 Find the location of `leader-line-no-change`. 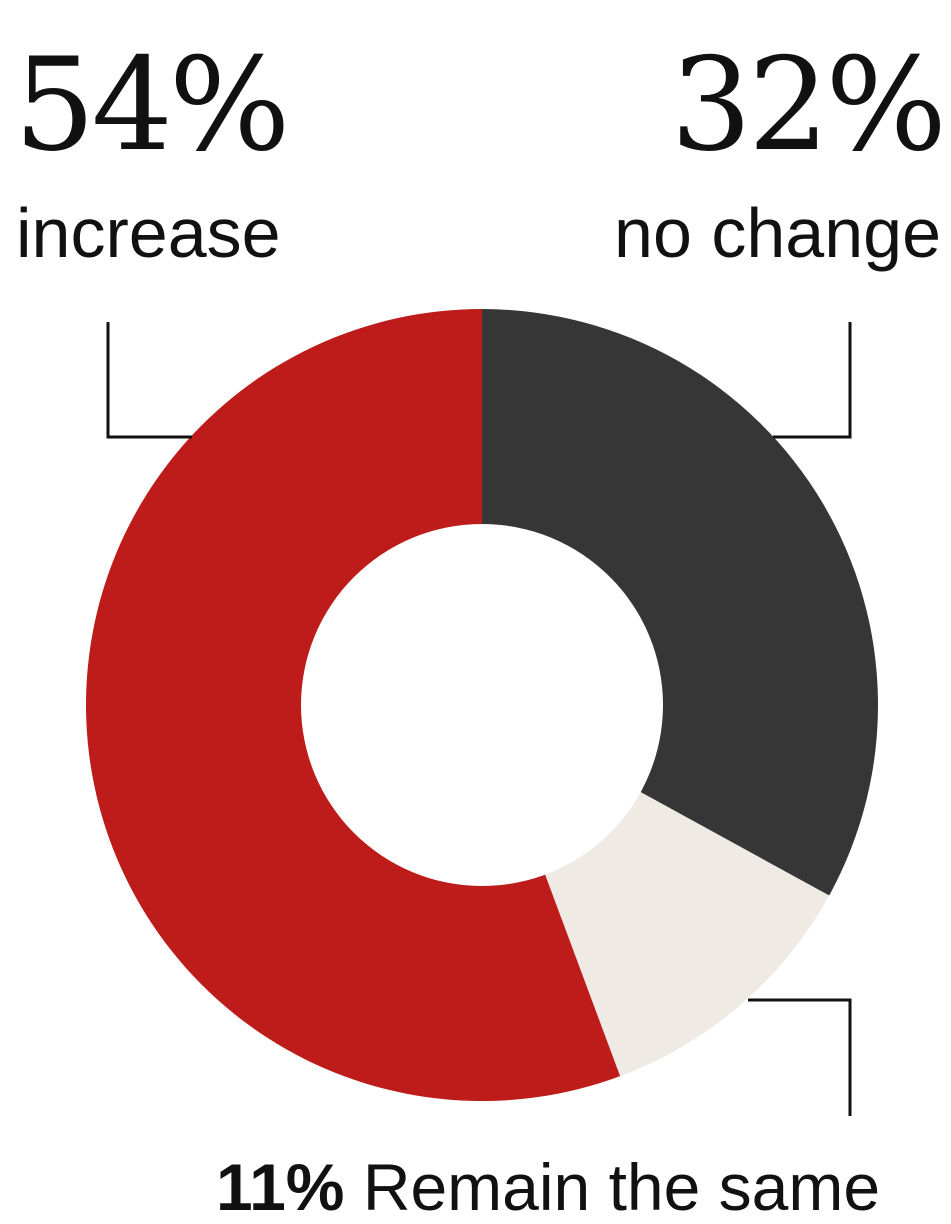

leader-line-no-change is located at coordinates (812, 380).